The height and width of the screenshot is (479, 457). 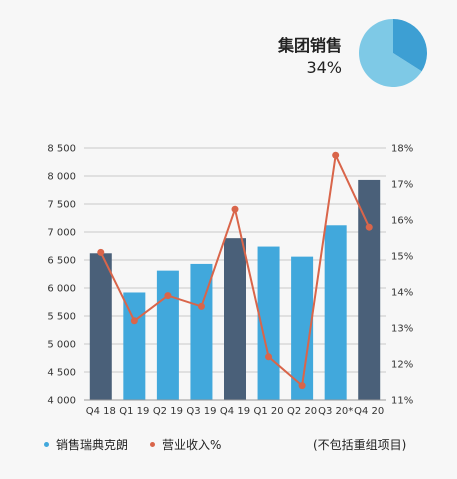 I want to click on x-tick-label: Q4 18, so click(x=101, y=411).